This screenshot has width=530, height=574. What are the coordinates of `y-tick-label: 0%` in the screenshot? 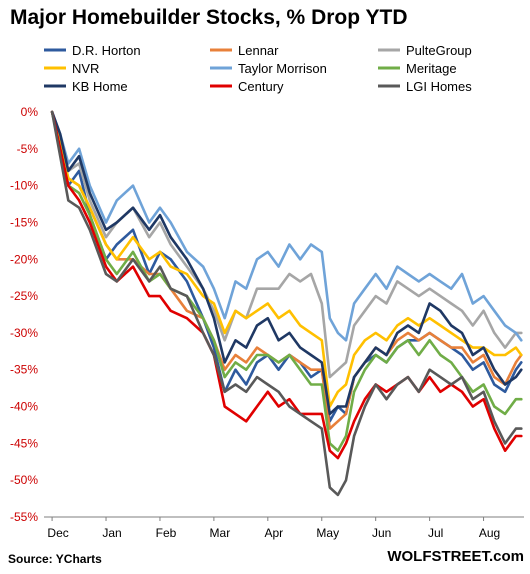 It's located at (30, 112).